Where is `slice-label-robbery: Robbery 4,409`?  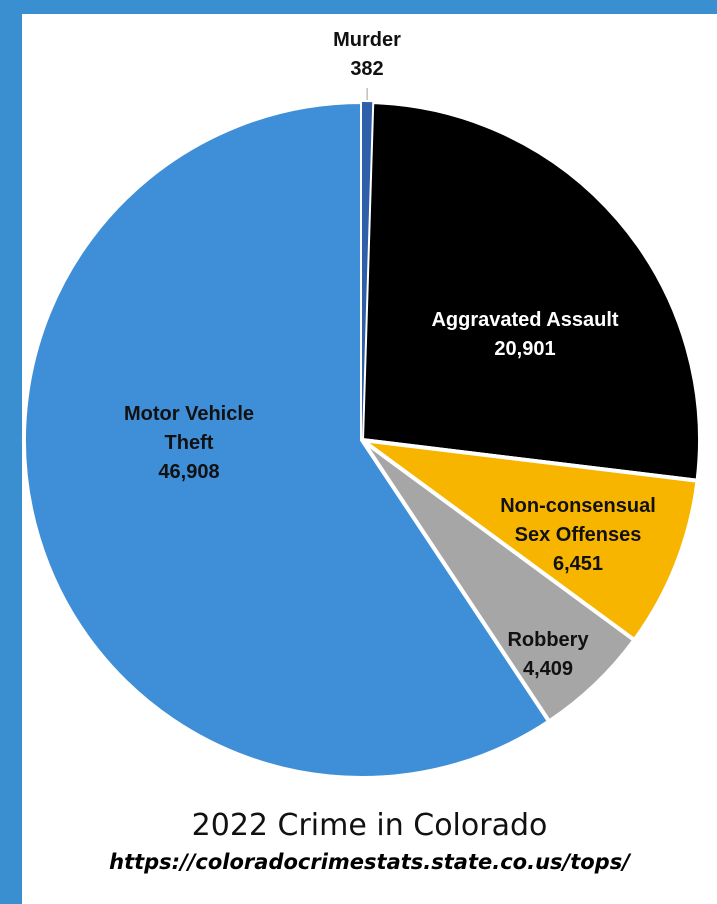 slice-label-robbery: Robbery 4,409 is located at coordinates (548, 654).